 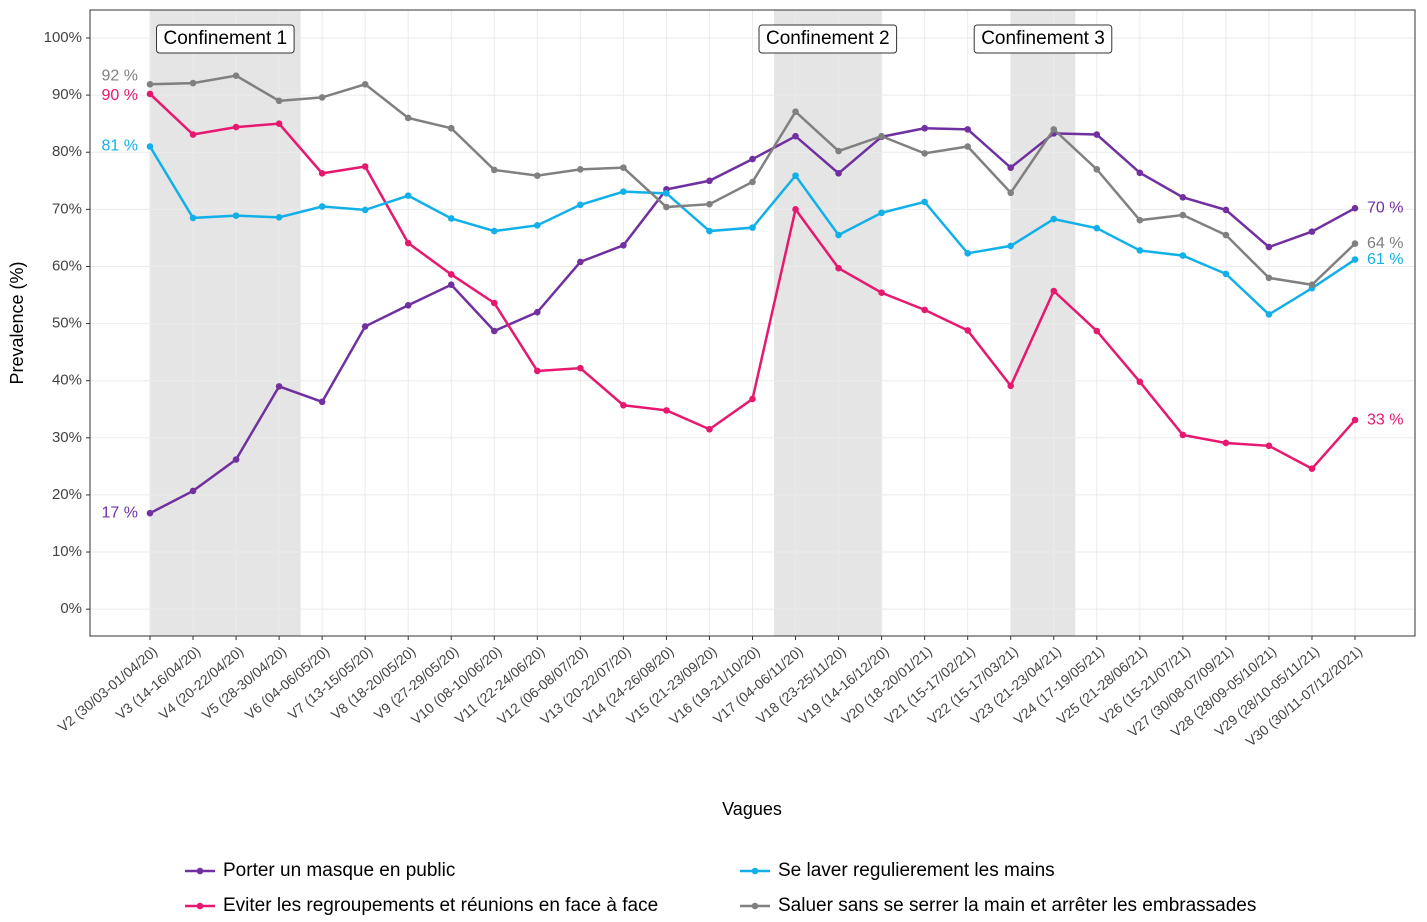 I want to click on y-tick-label: 100%, so click(x=63, y=37).